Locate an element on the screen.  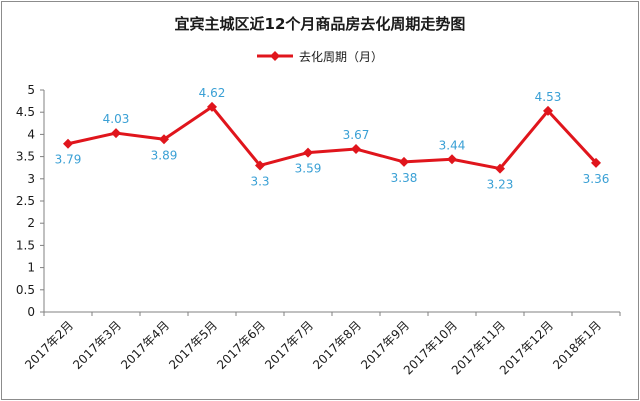
x-tick-label: 2017年5月 is located at coordinates (193, 345).